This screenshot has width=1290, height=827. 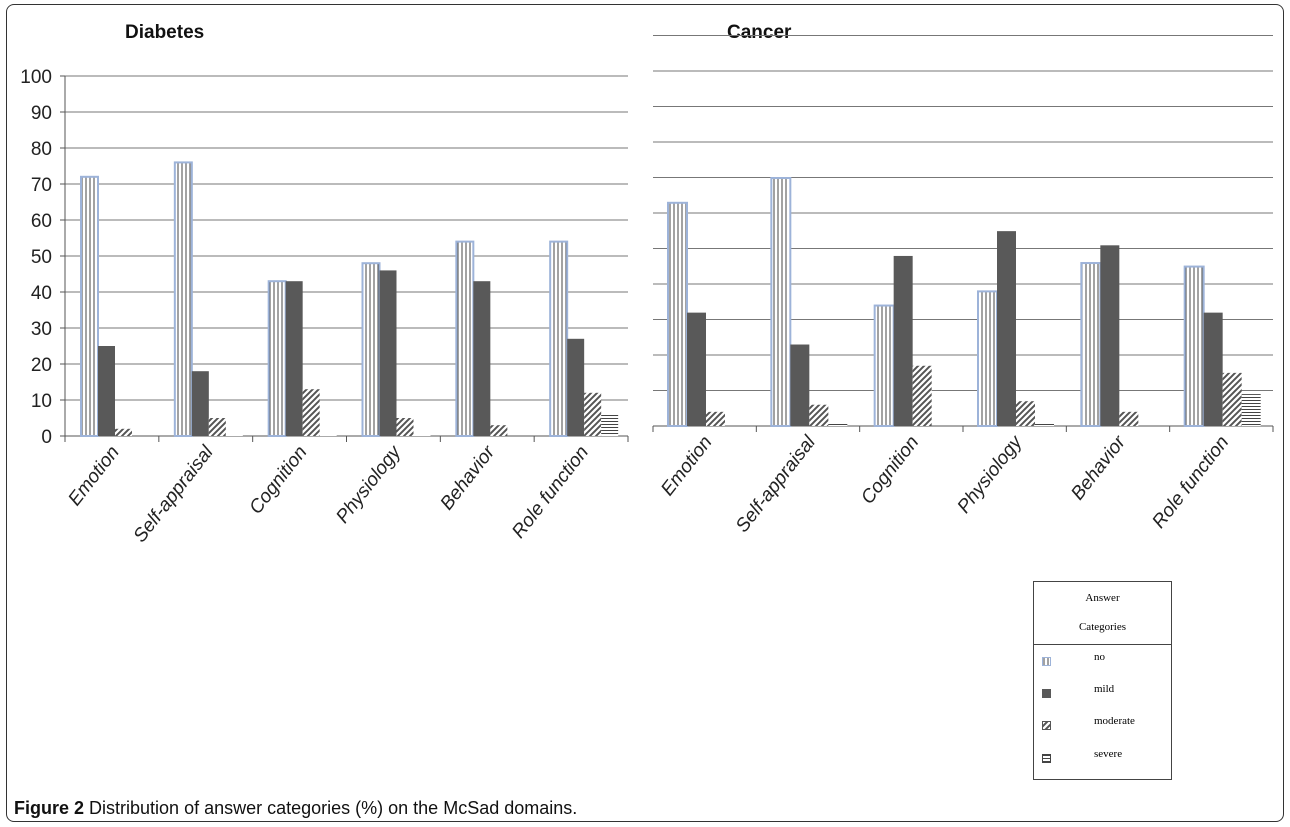 What do you see at coordinates (1102, 644) in the screenshot?
I see `legend-divider` at bounding box center [1102, 644].